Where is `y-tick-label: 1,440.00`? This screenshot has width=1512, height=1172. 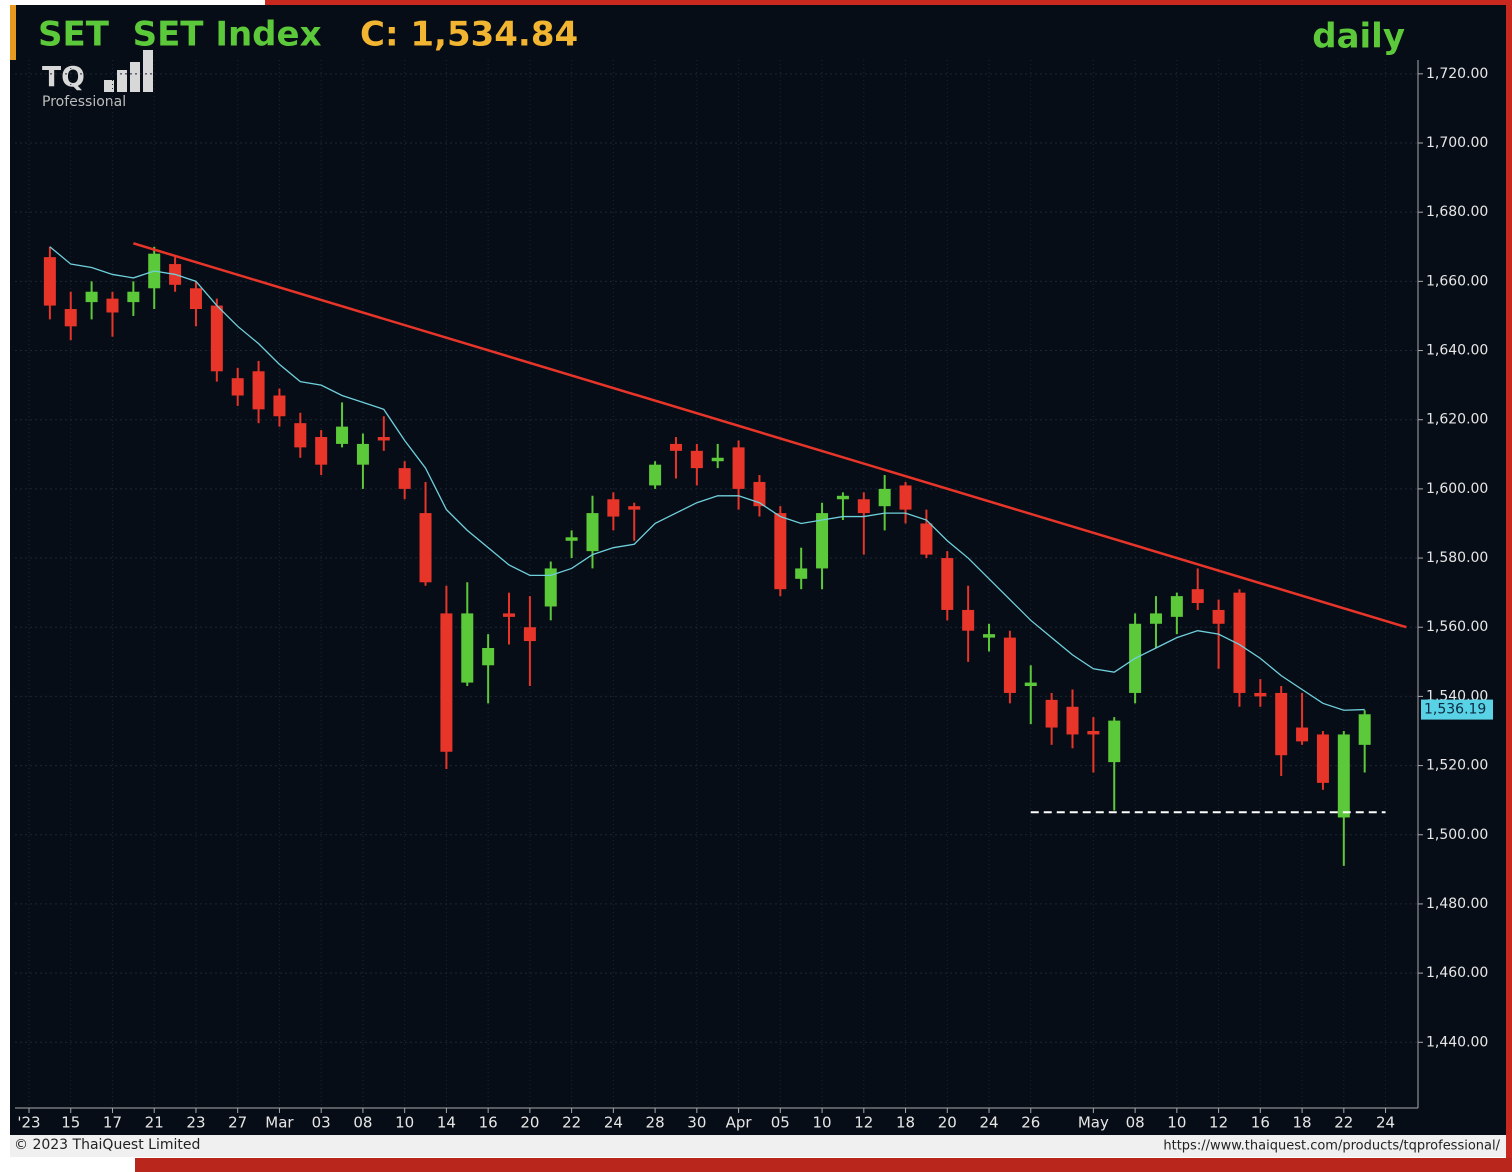 y-tick-label: 1,440.00 is located at coordinates (1457, 1042).